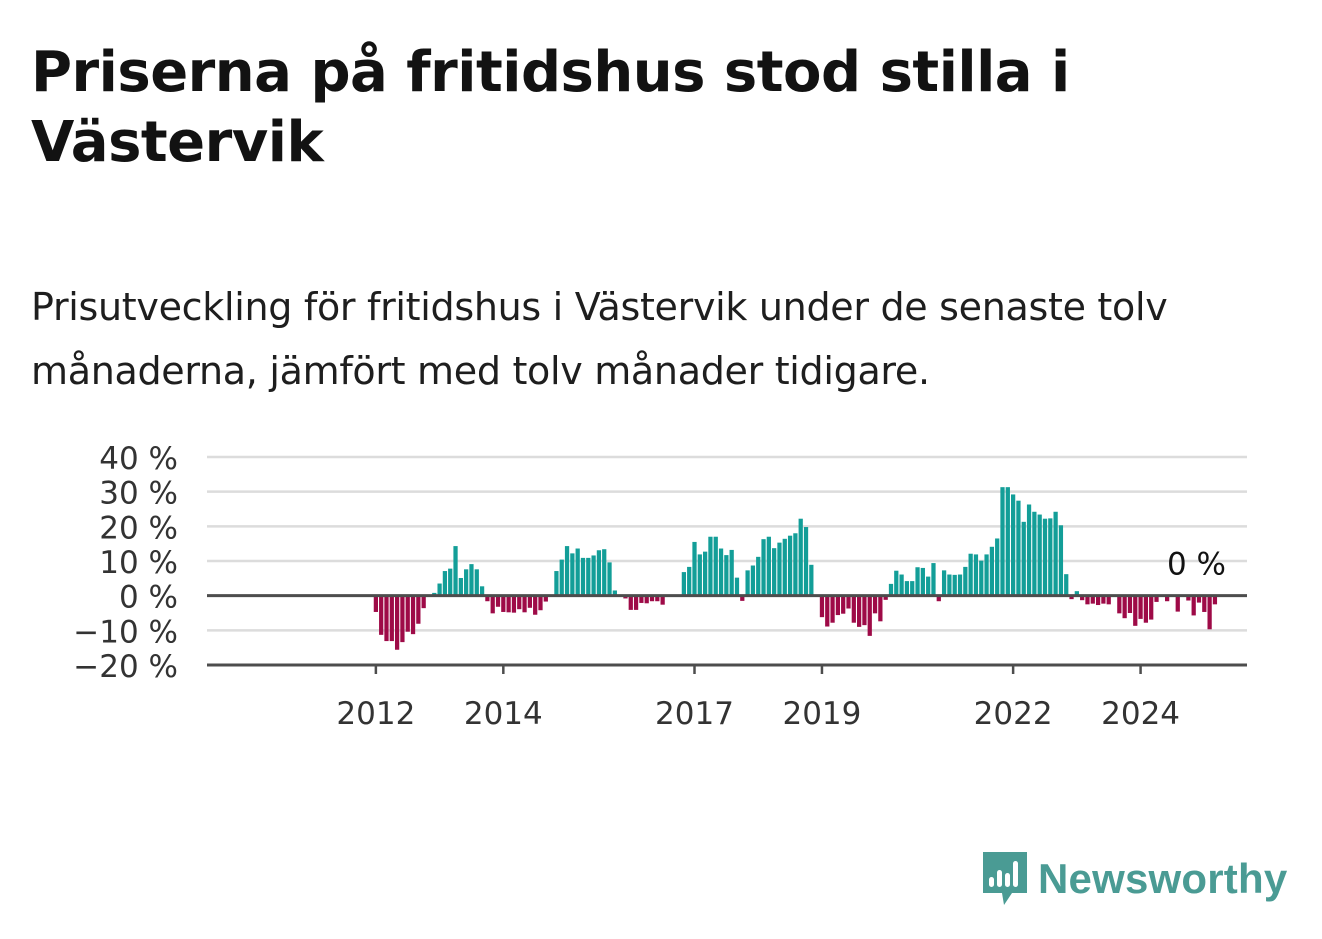 Image resolution: width=1322 pixels, height=939 pixels. I want to click on axes, so click(727, 634).